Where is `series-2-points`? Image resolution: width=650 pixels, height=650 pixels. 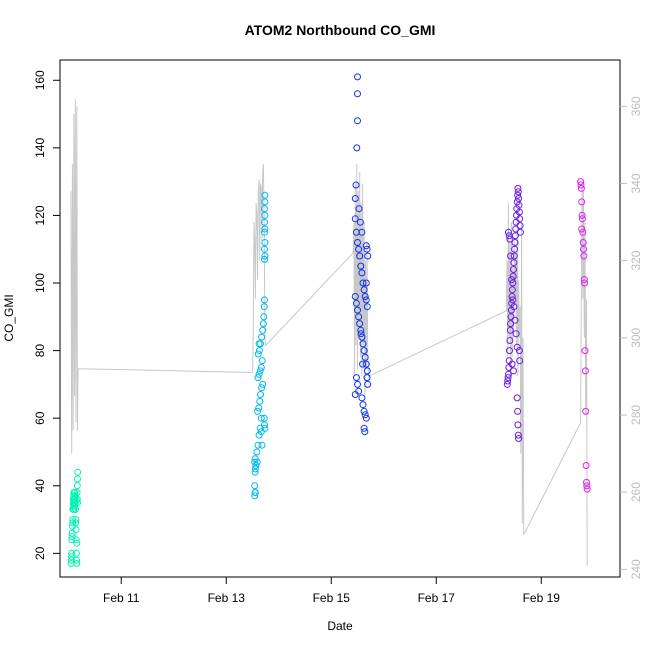
series-2-points is located at coordinates (260, 345).